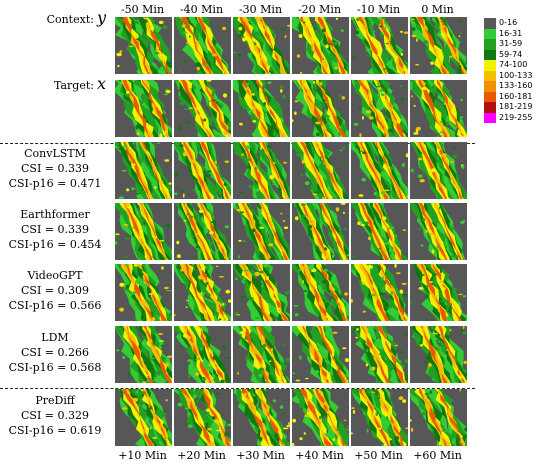 The image size is (554, 466). Describe the element at coordinates (70, 19) in the screenshot. I see `context-label-text: Context:` at that location.